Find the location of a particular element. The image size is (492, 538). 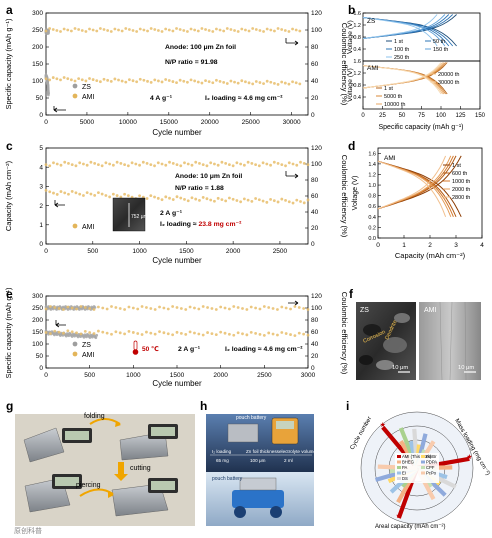

inset-thickness-label: 752 μm is located at coordinates (139, 217).